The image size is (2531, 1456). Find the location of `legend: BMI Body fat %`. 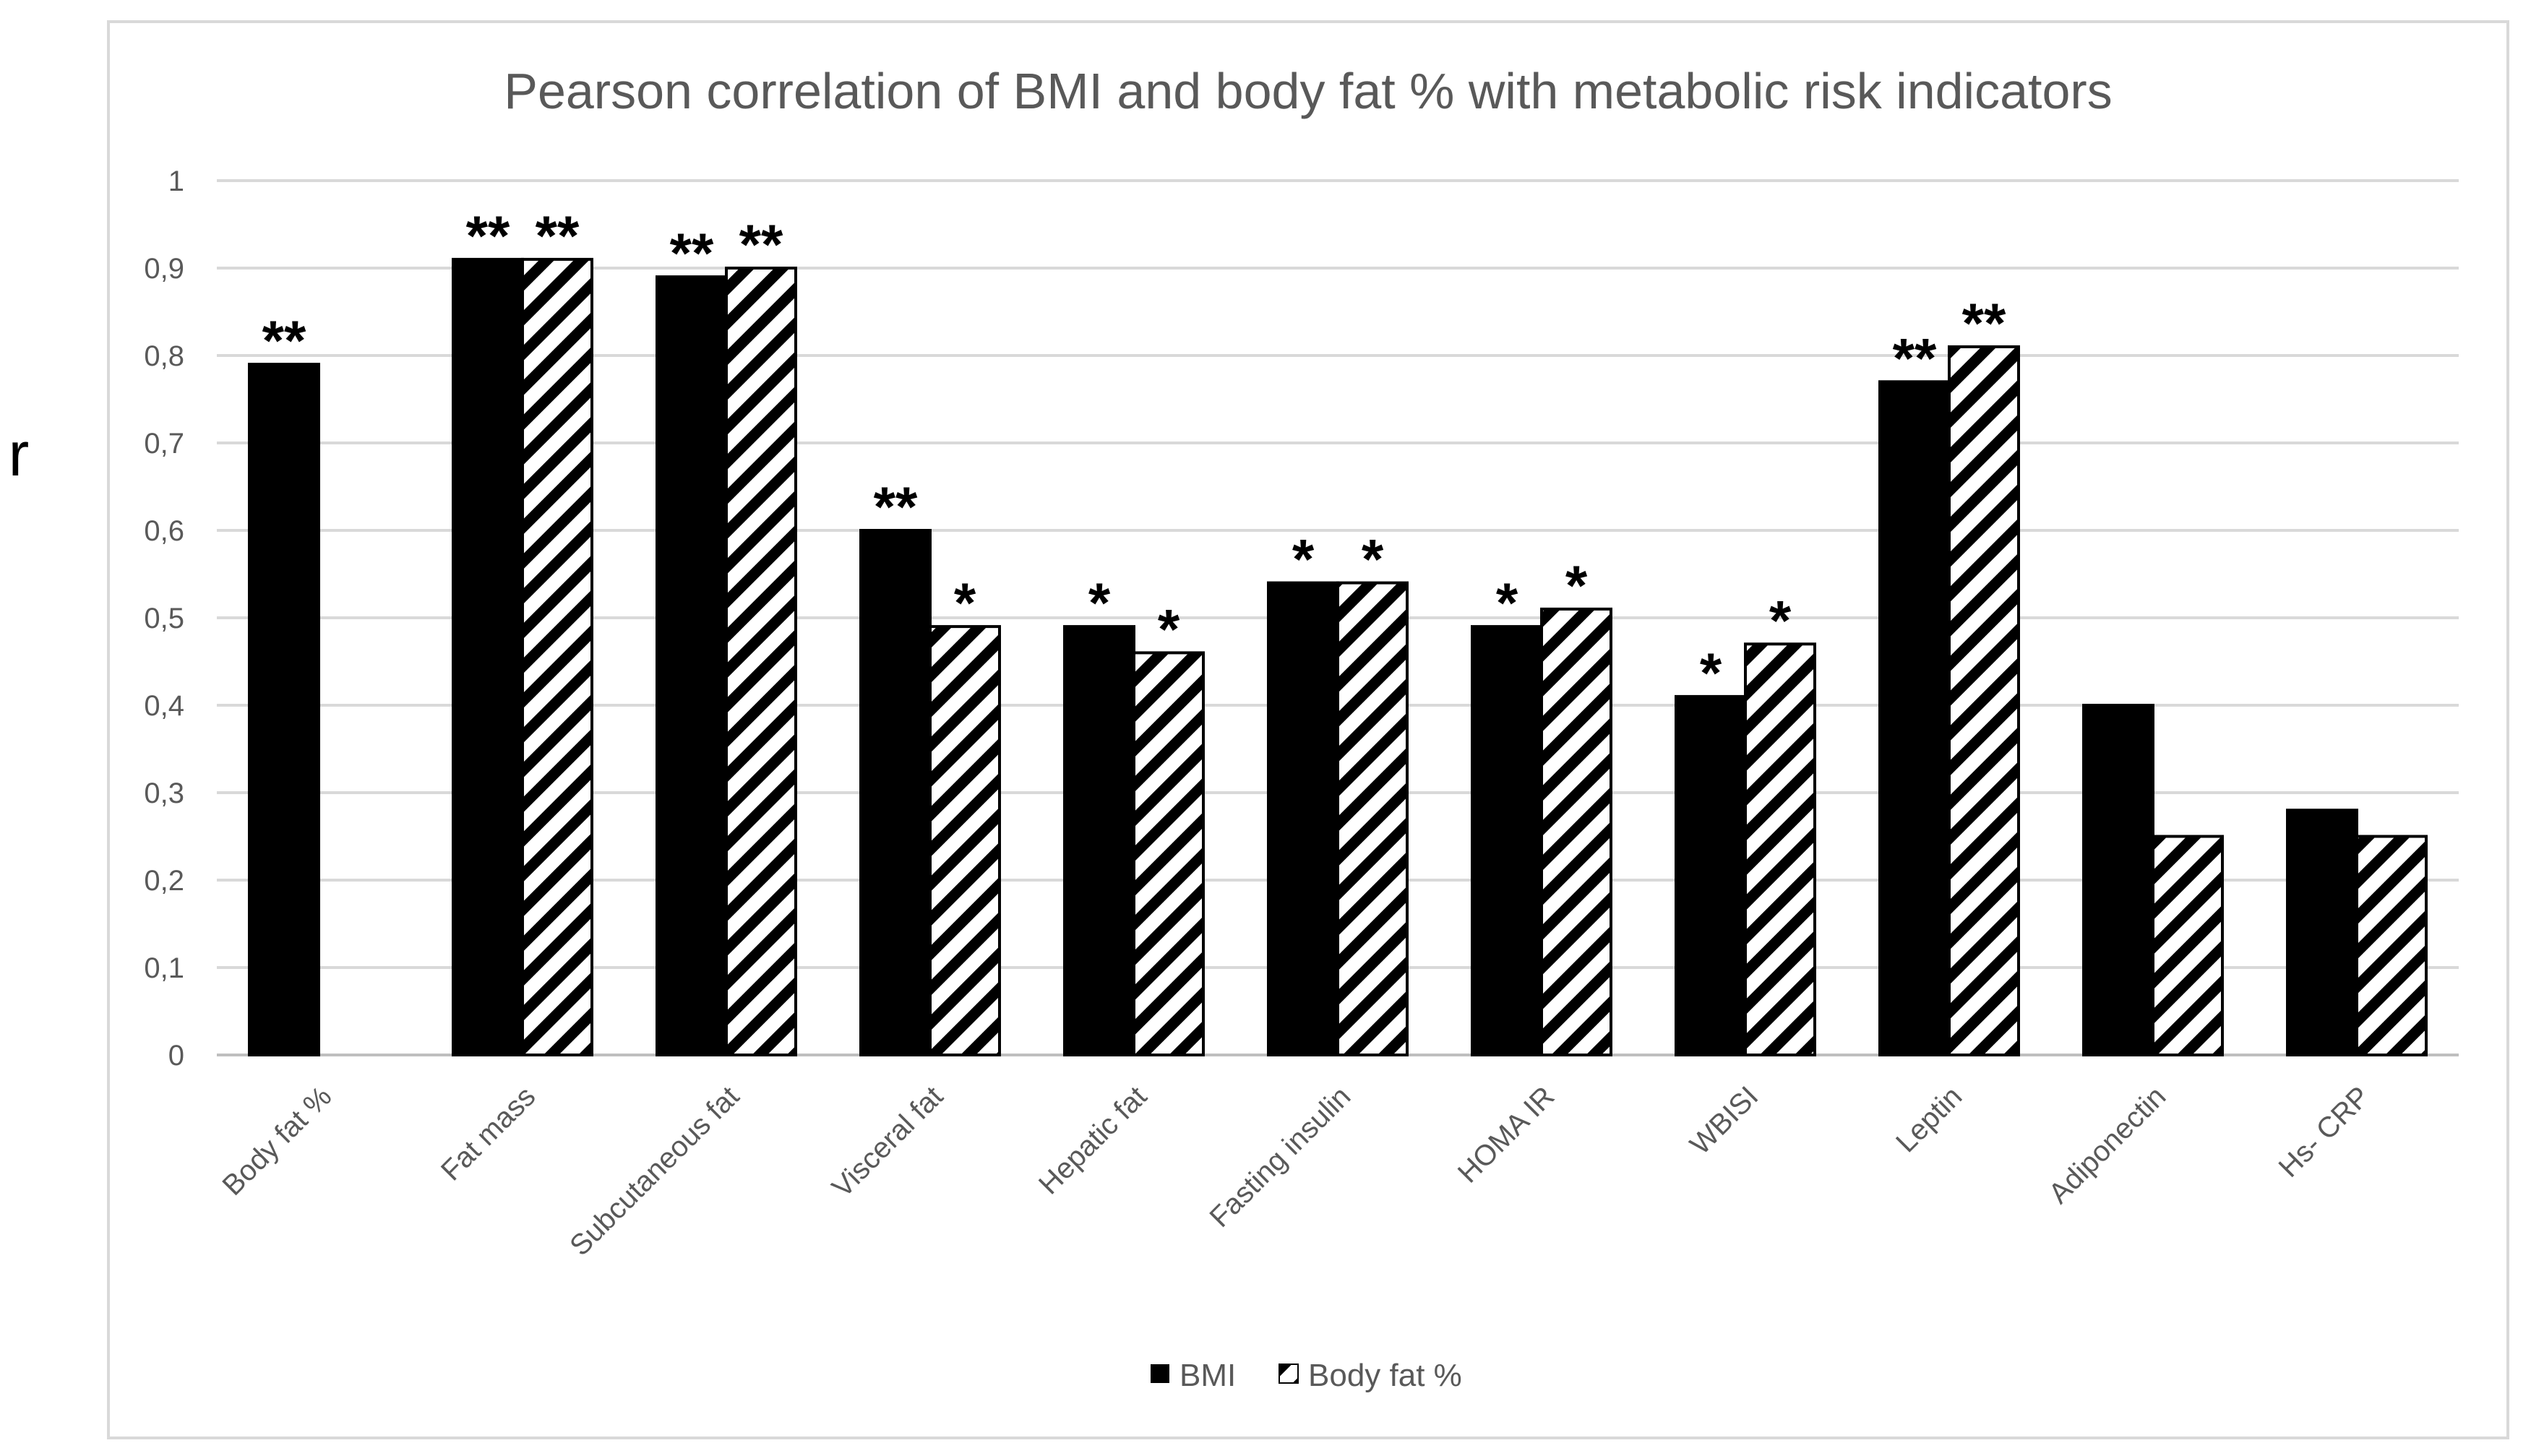

legend: BMI Body fat % is located at coordinates (1306, 1375).